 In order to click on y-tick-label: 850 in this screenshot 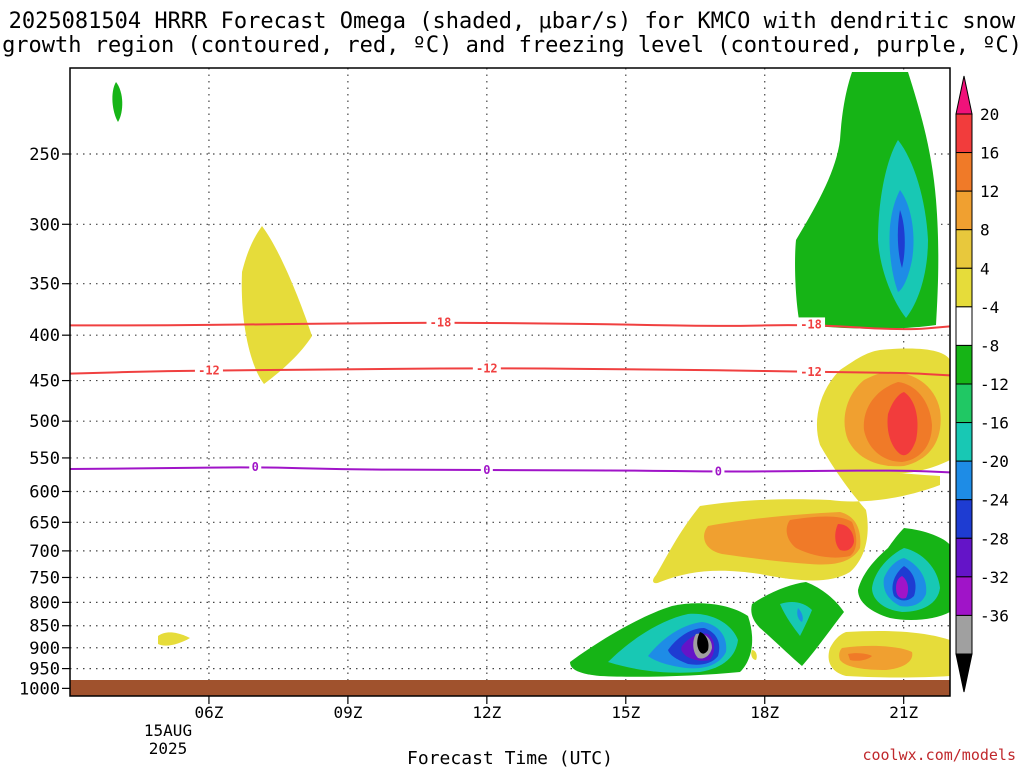, I will do `click(44, 627)`.